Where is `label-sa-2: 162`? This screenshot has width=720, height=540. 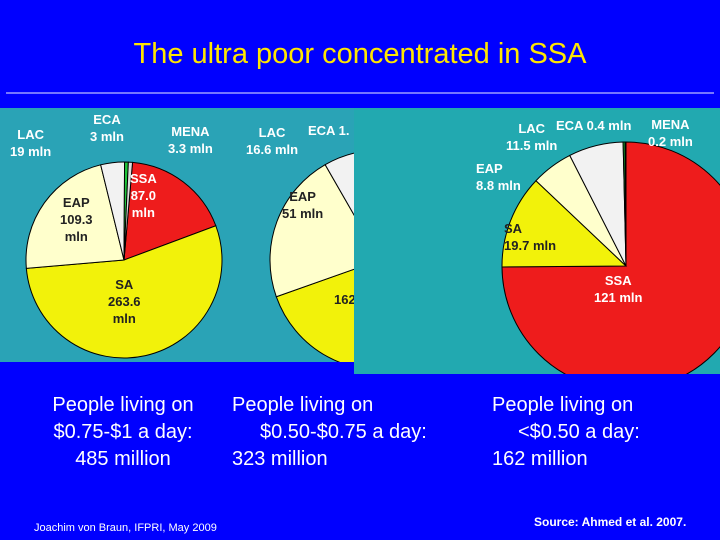
label-sa-2: 162 is located at coordinates (344, 299).